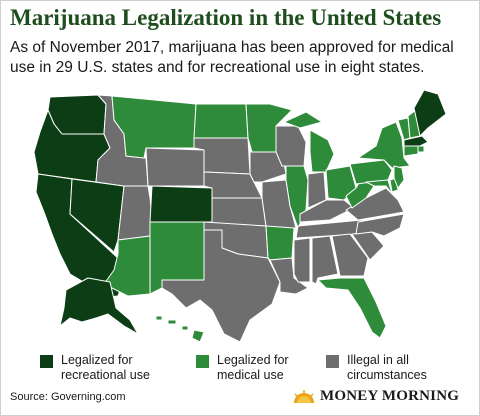 The height and width of the screenshot is (416, 480). Describe the element at coordinates (291, 146) in the screenshot. I see `state-WI` at that location.